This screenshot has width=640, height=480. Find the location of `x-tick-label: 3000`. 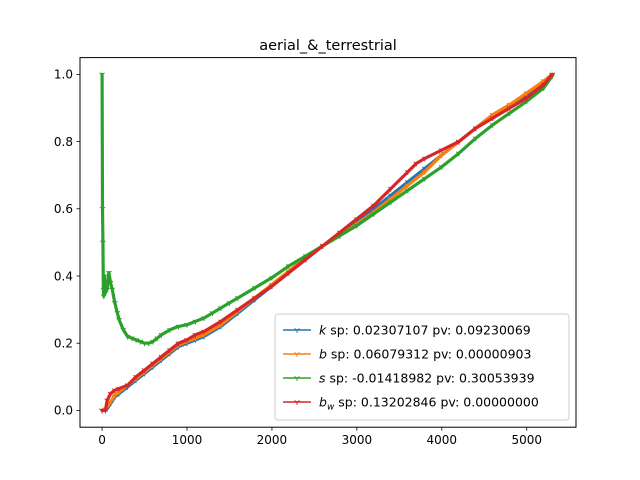

x-tick-label: 3000 is located at coordinates (357, 440).